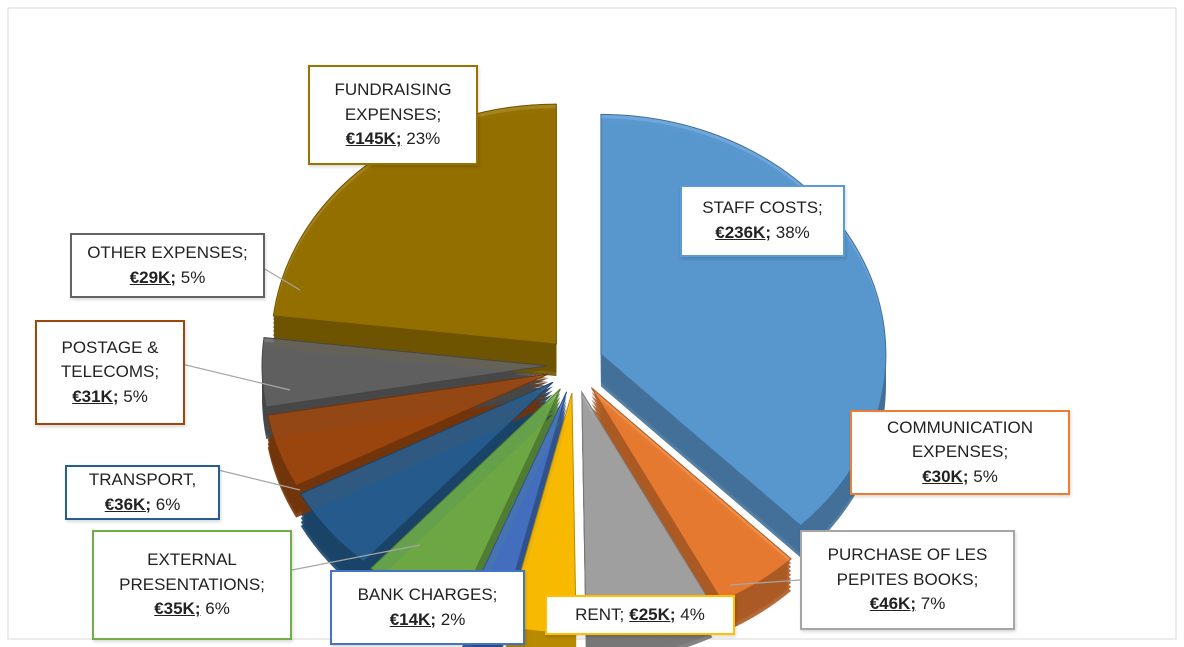 The height and width of the screenshot is (647, 1184). I want to click on label-line: €31K; 5%, so click(110, 397).